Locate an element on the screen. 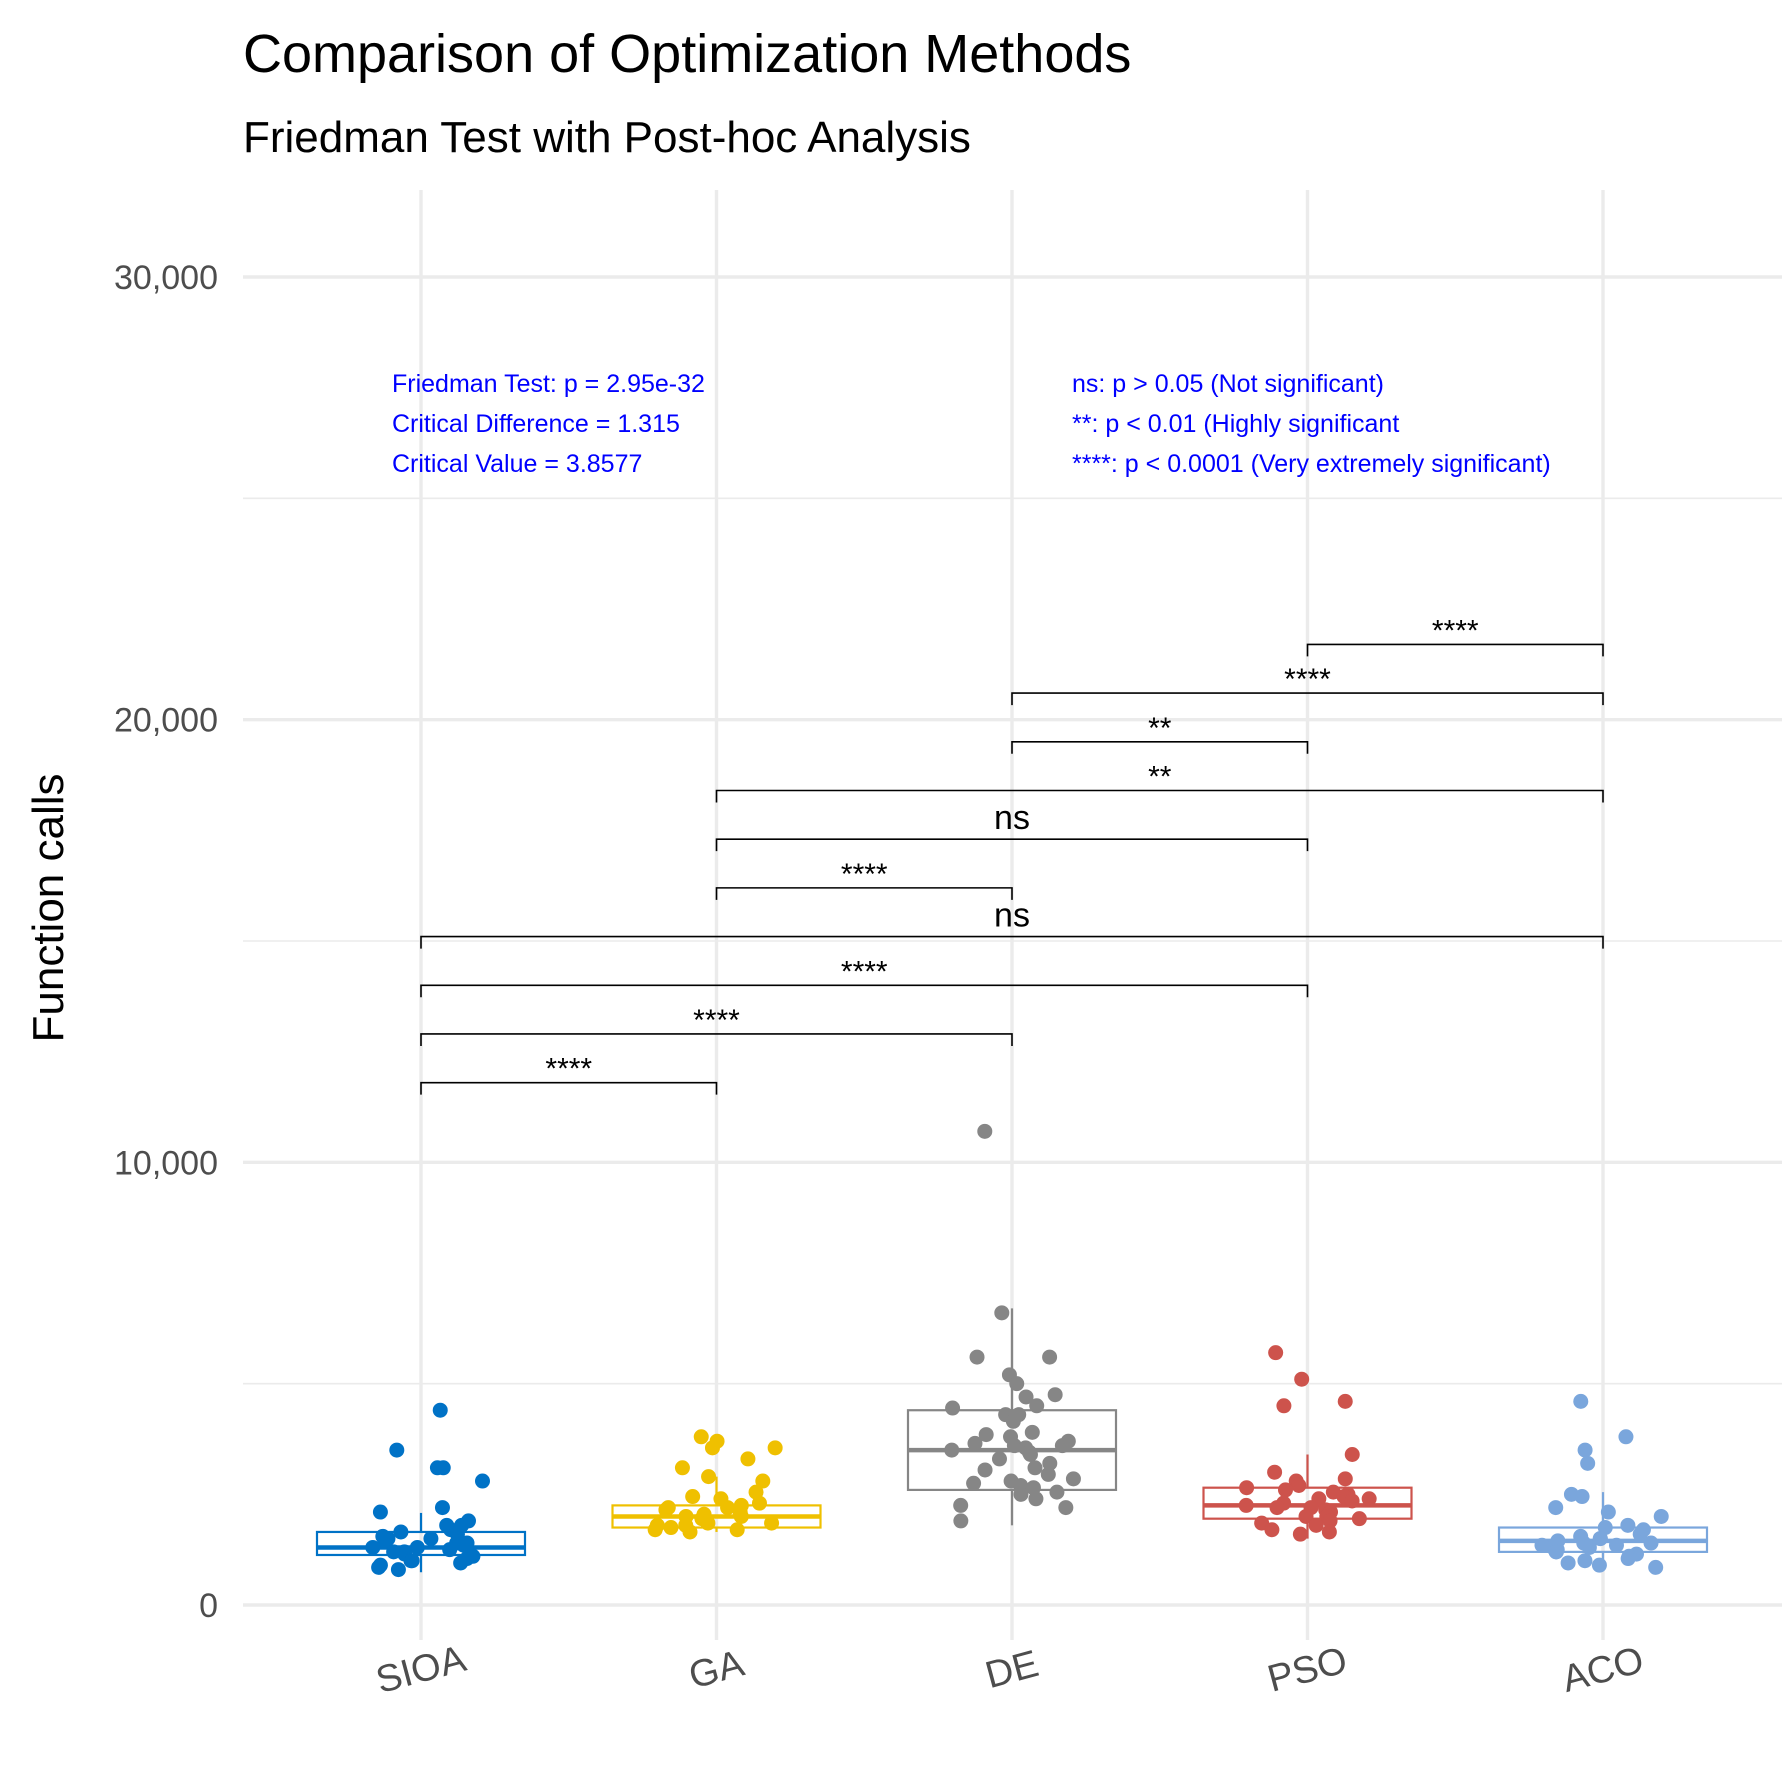 This screenshot has width=1792, height=1792. chart-subtitle: Friedman Test with Post-hoc Analysis is located at coordinates (607, 137).